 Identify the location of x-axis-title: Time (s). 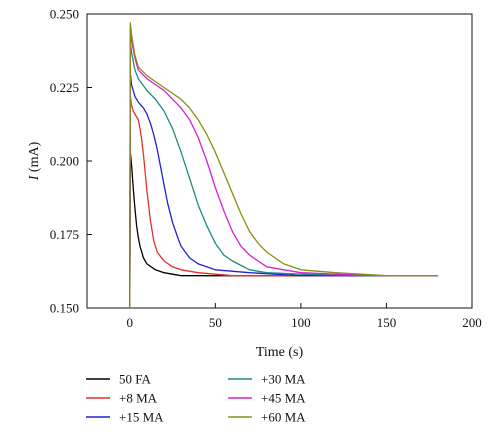
(280, 352).